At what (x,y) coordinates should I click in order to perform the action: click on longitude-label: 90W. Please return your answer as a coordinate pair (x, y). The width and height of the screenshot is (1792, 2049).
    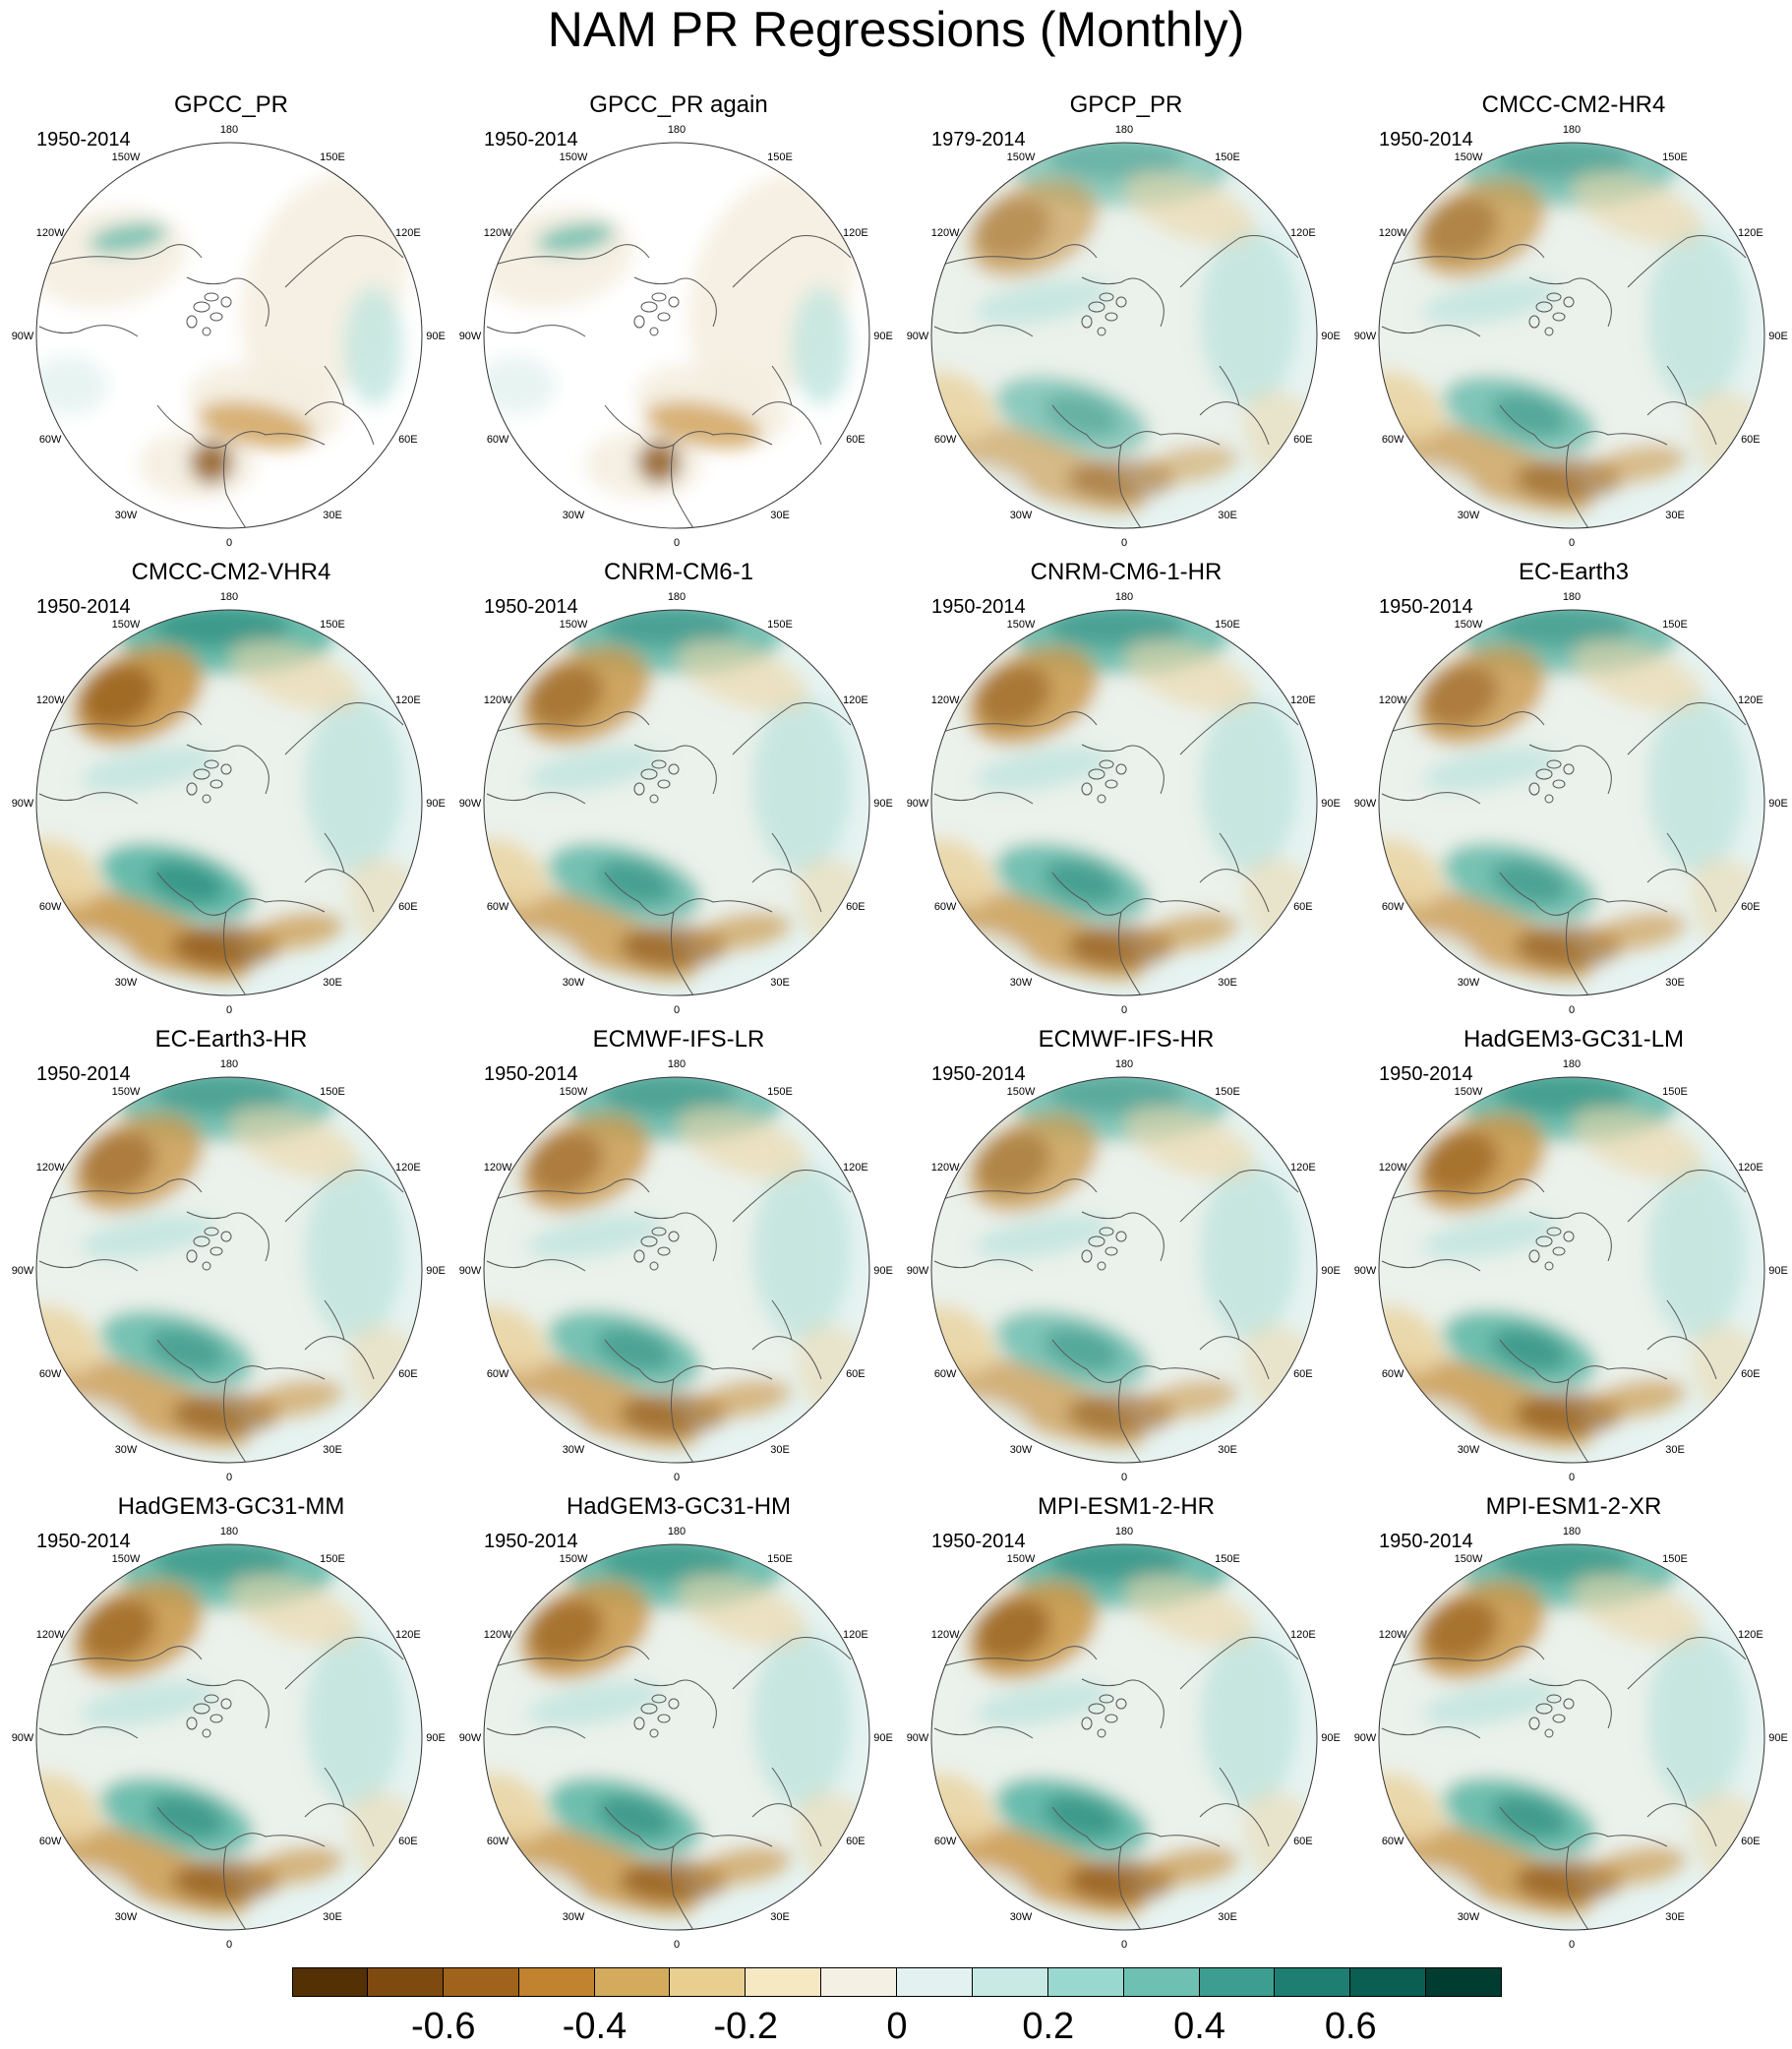
    Looking at the image, I should click on (23, 1738).